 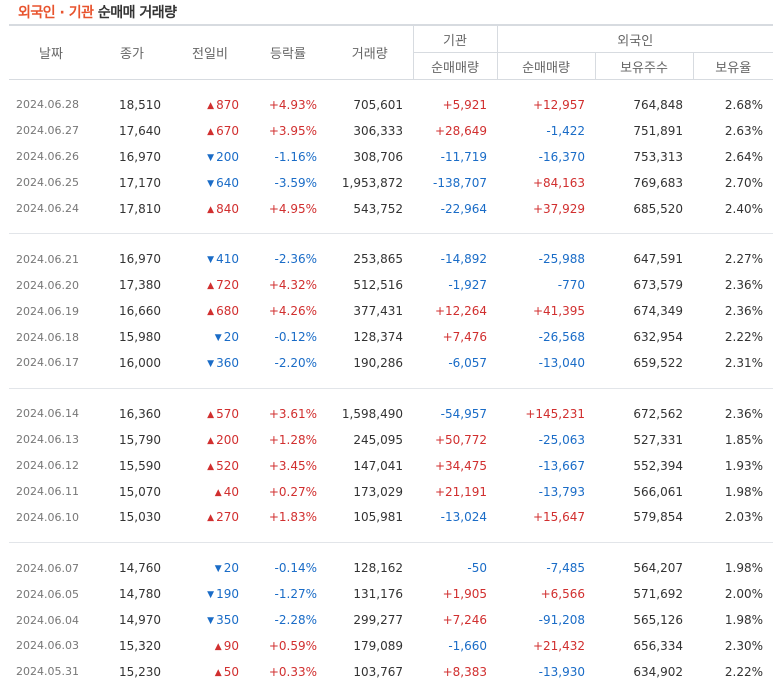 What do you see at coordinates (292, 465) in the screenshot?
I see `cell-rate: +3.45%` at bounding box center [292, 465].